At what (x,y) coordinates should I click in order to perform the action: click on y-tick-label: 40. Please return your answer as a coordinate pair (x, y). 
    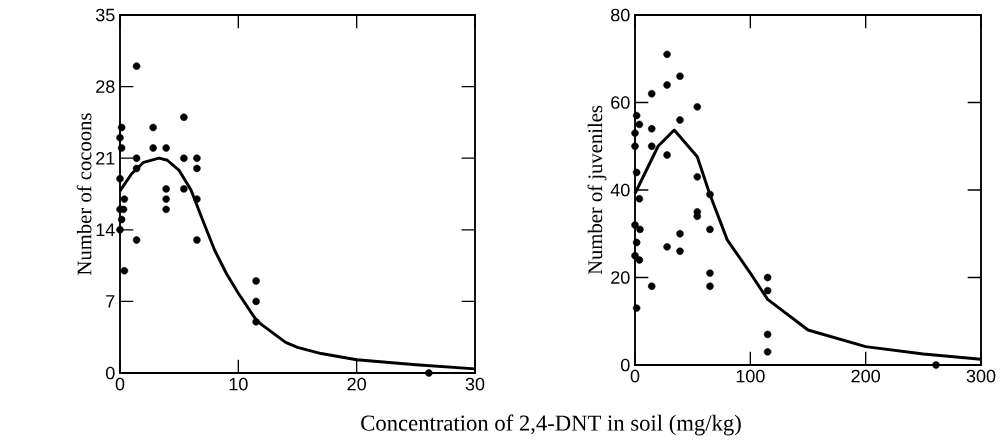
    Looking at the image, I should click on (620, 190).